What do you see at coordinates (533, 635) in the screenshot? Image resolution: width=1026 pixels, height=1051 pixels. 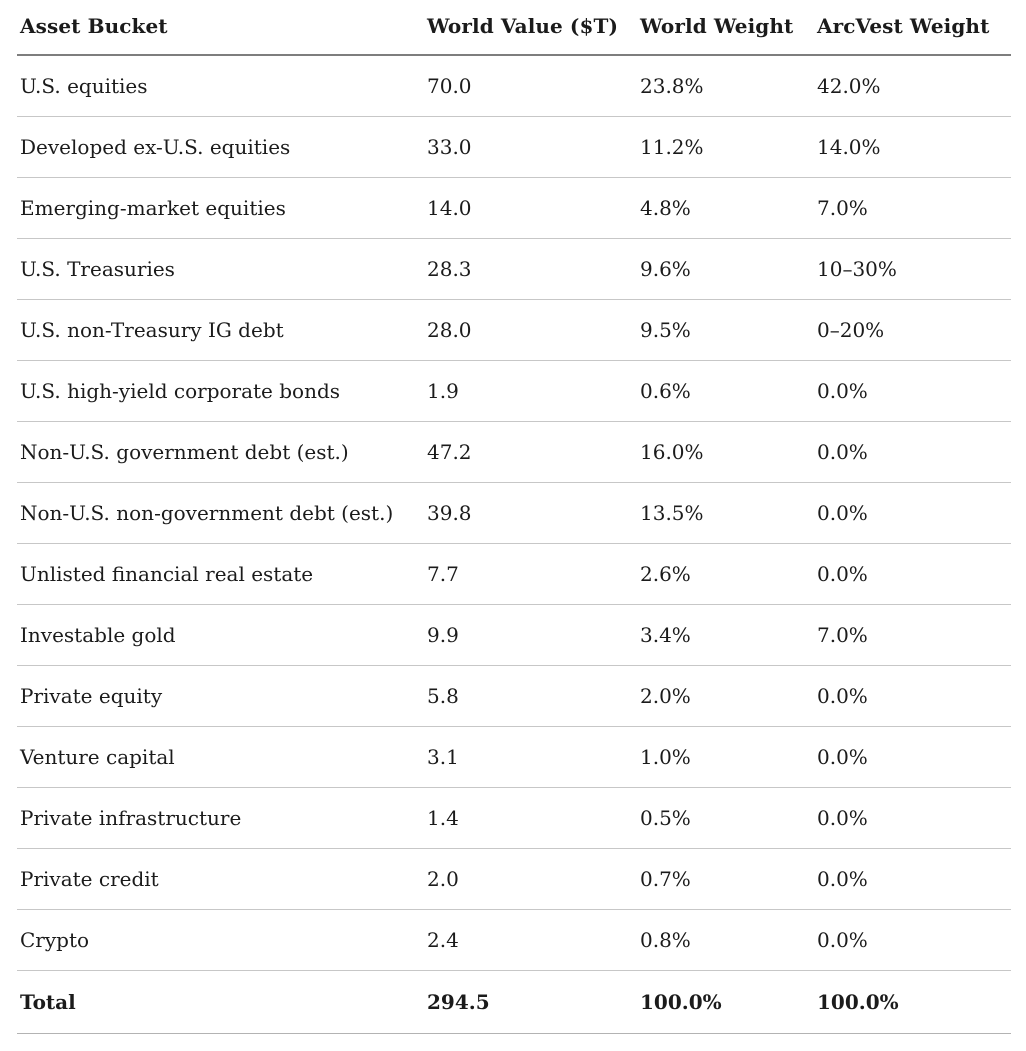 I see `world-value-cell: 9.9` at bounding box center [533, 635].